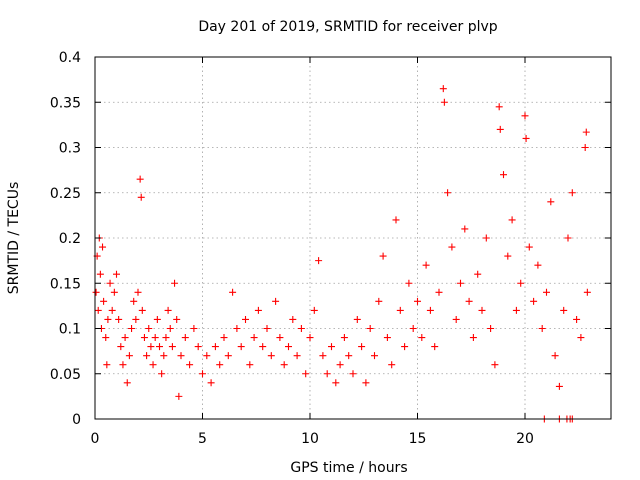 The width and height of the screenshot is (640, 480). I want to click on x-tick-label: 20, so click(525, 439).